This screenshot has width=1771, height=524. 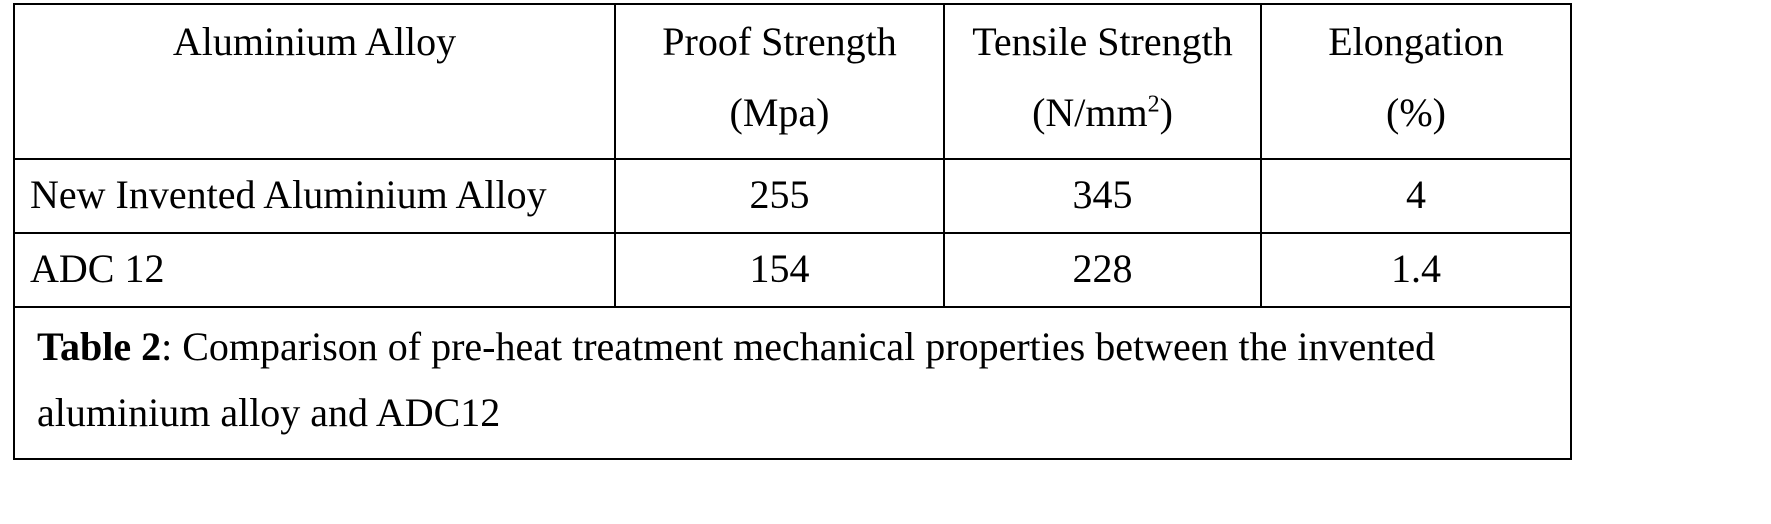 I want to click on alloy-name-cell: New Invented Aluminium Alloy, so click(x=314, y=196).